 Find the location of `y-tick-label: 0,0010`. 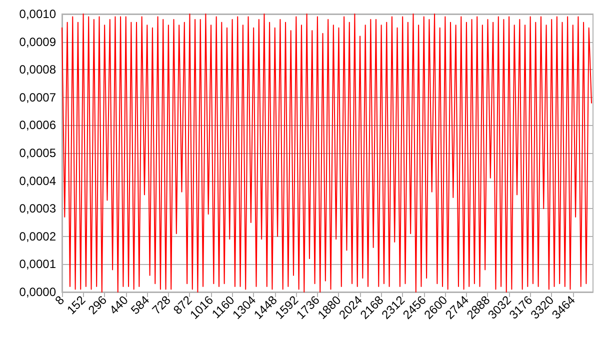

y-tick-label: 0,0010 is located at coordinates (37, 14).